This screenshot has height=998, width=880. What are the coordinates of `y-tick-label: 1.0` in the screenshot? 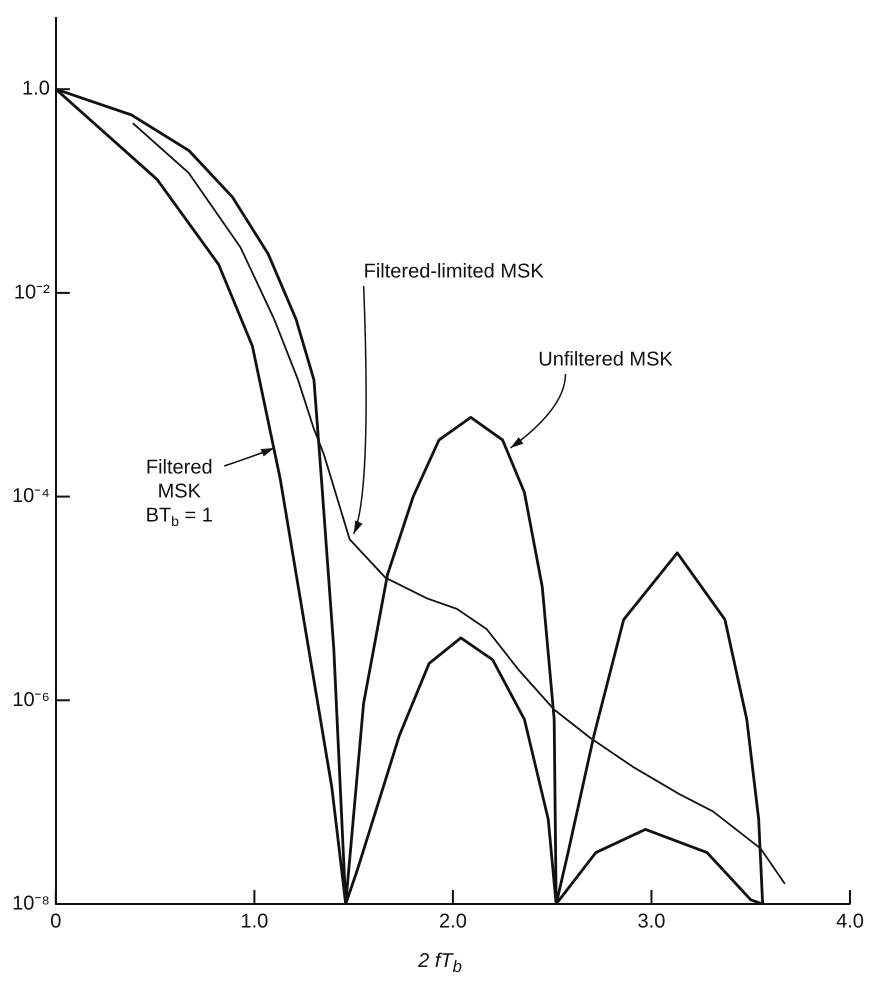 It's located at (36, 89).